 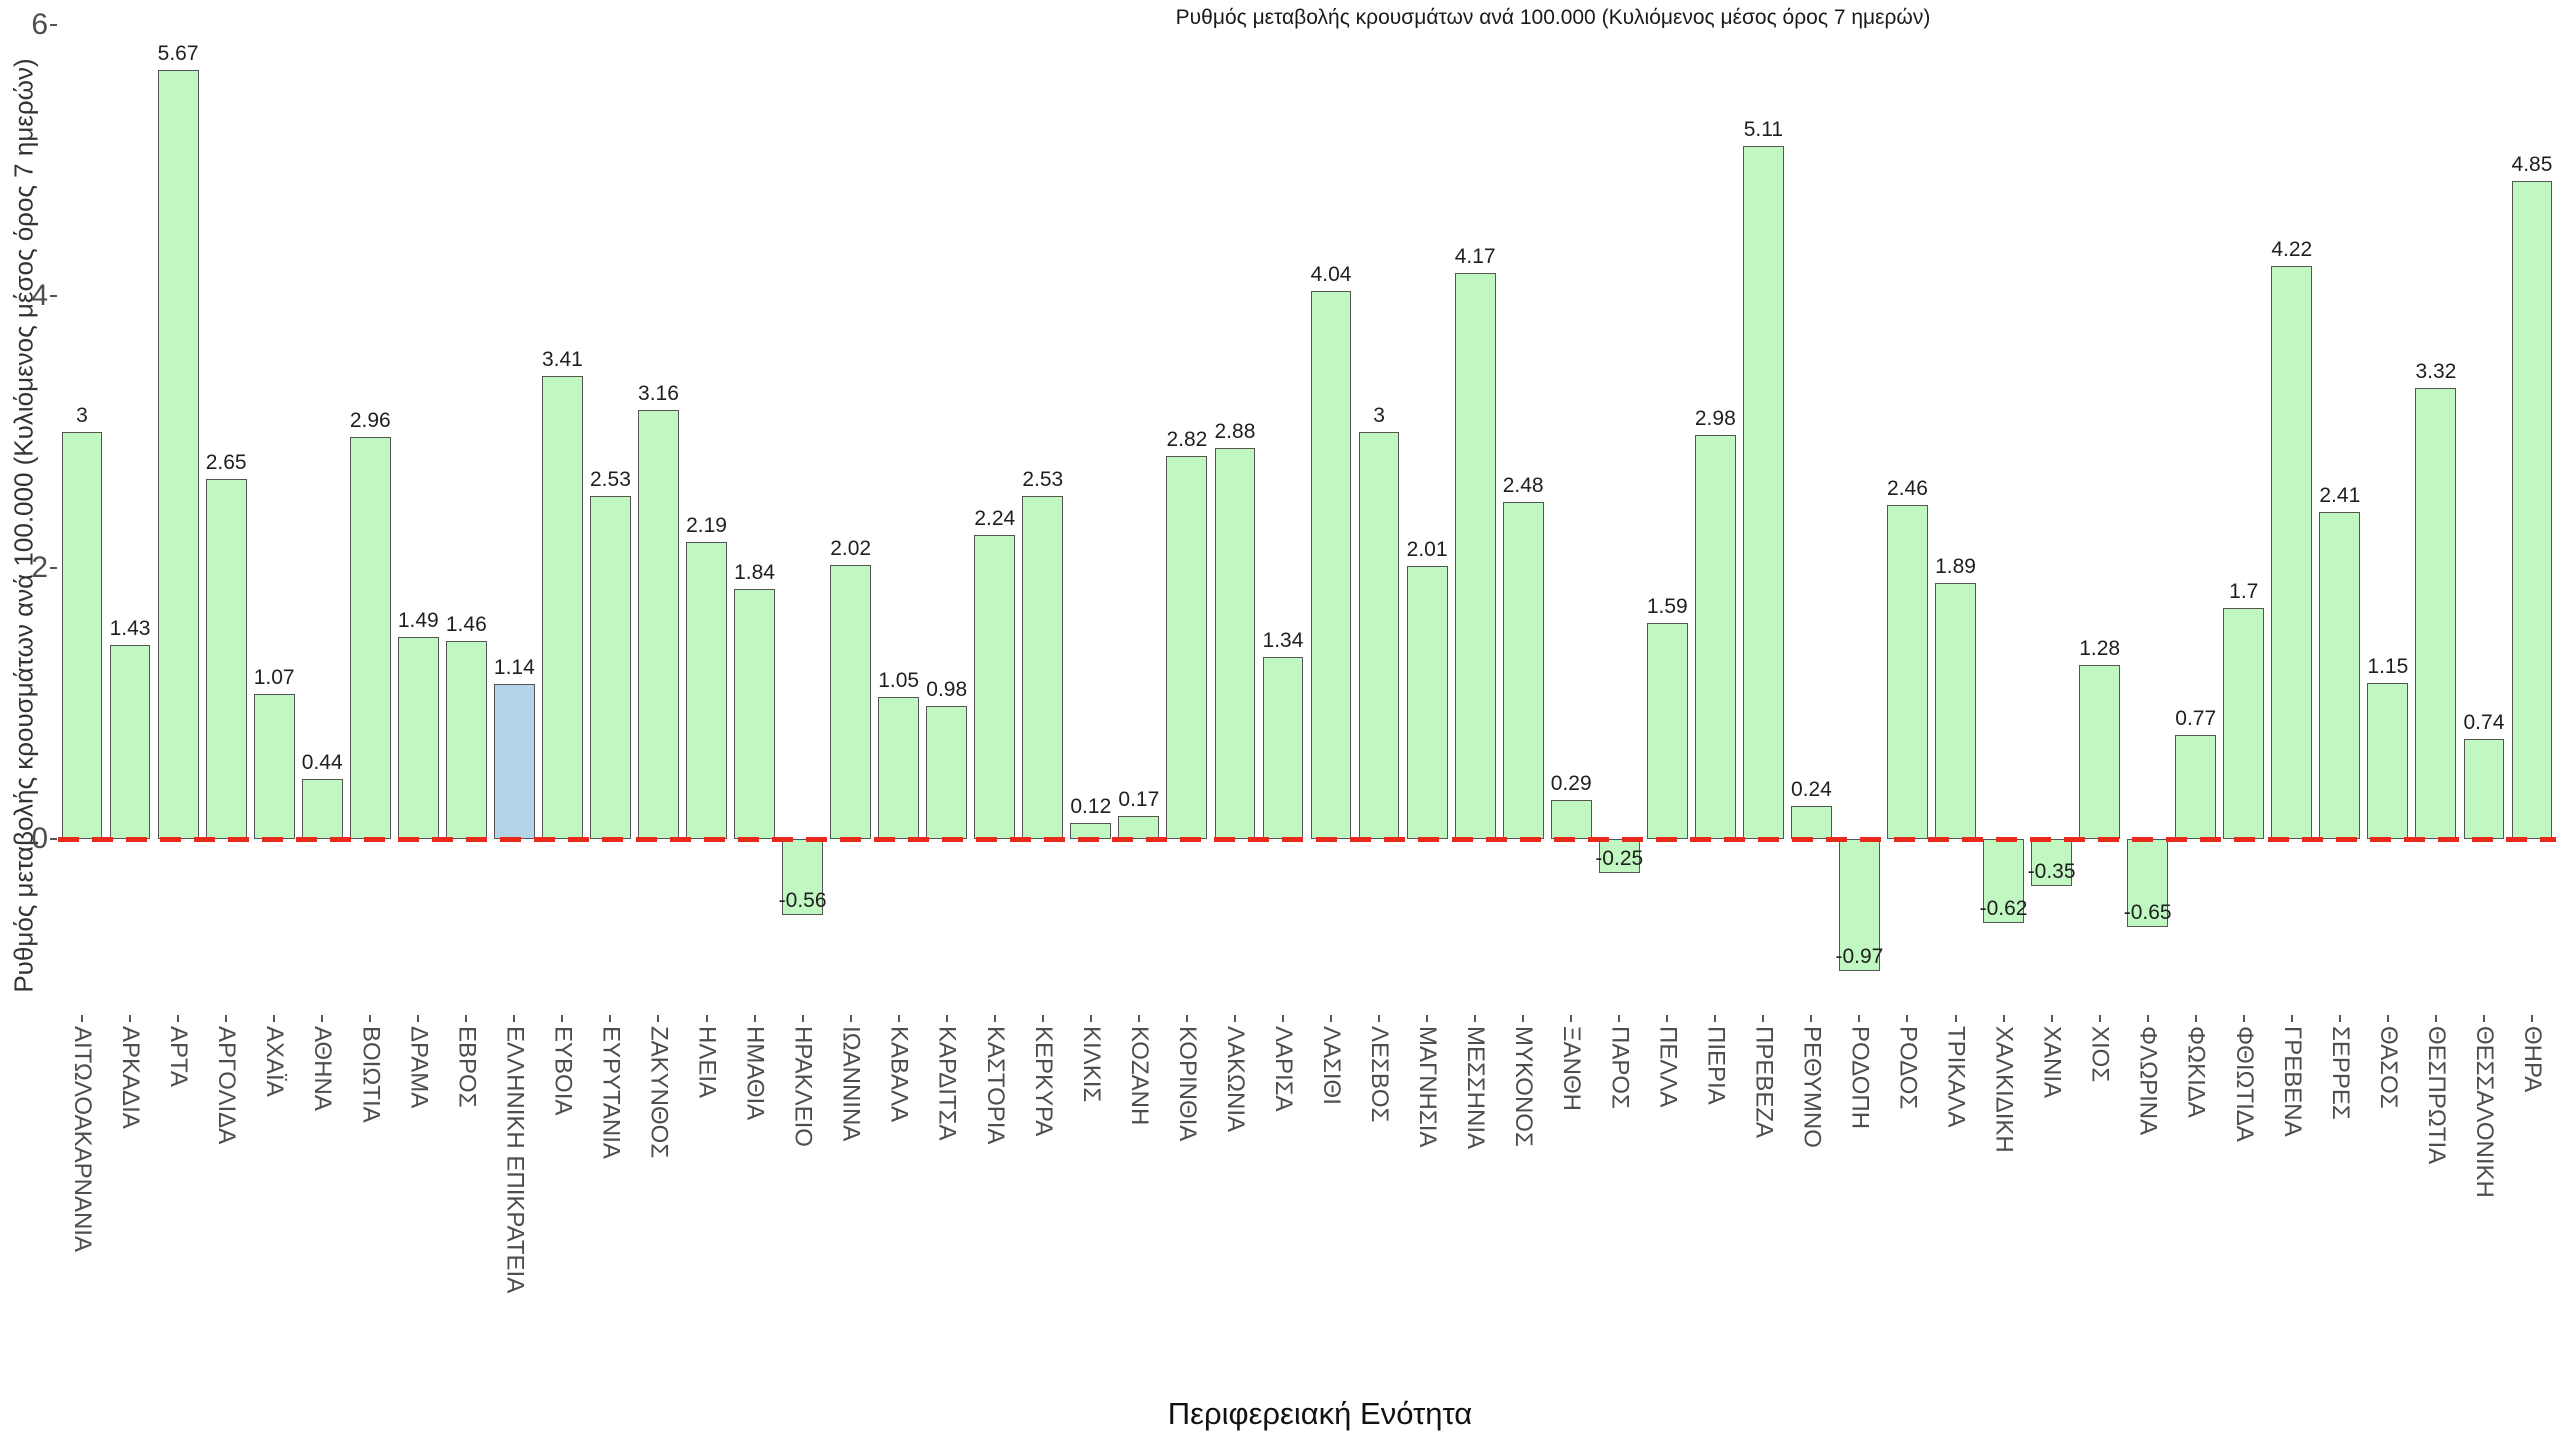 I want to click on x-tick-label: ΤΡΙΚΑΛΑ, so click(x=1956, y=1077).